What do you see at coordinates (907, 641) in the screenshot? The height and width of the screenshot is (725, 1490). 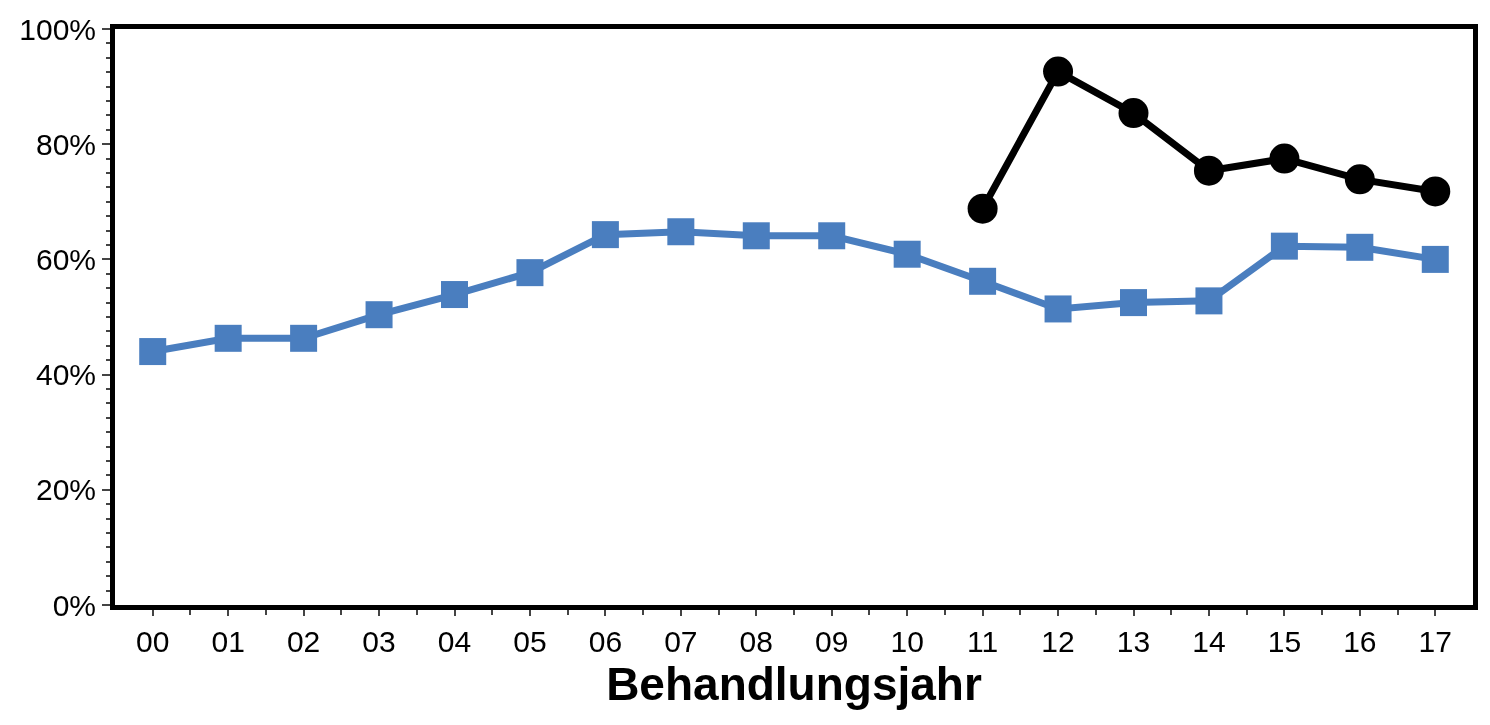 I see `x-tick-label: 10` at bounding box center [907, 641].